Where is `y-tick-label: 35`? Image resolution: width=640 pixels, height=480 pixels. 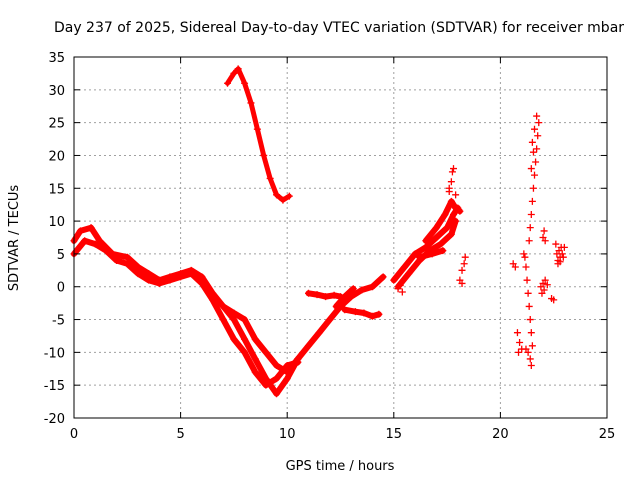 y-tick-label: 35 is located at coordinates (56, 58).